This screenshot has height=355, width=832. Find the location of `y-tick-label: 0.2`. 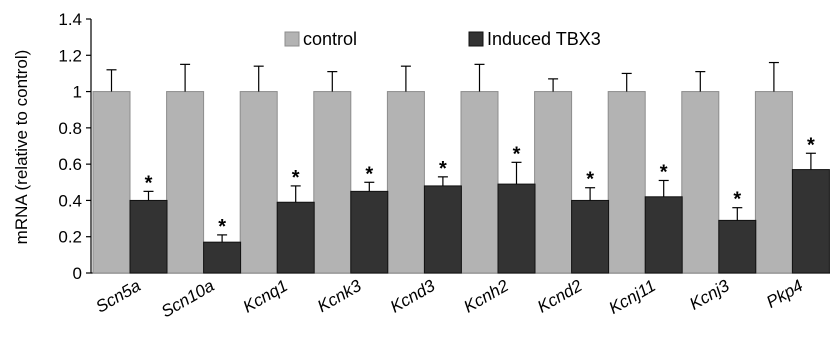

y-tick-label: 0.2 is located at coordinates (70, 237).